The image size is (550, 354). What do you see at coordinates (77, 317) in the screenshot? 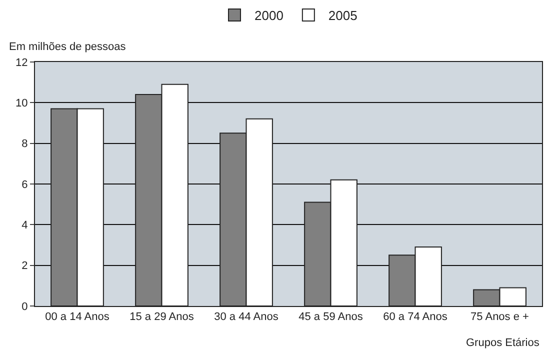
I see `x-tick-label: 00 a 14 Anos` at bounding box center [77, 317].